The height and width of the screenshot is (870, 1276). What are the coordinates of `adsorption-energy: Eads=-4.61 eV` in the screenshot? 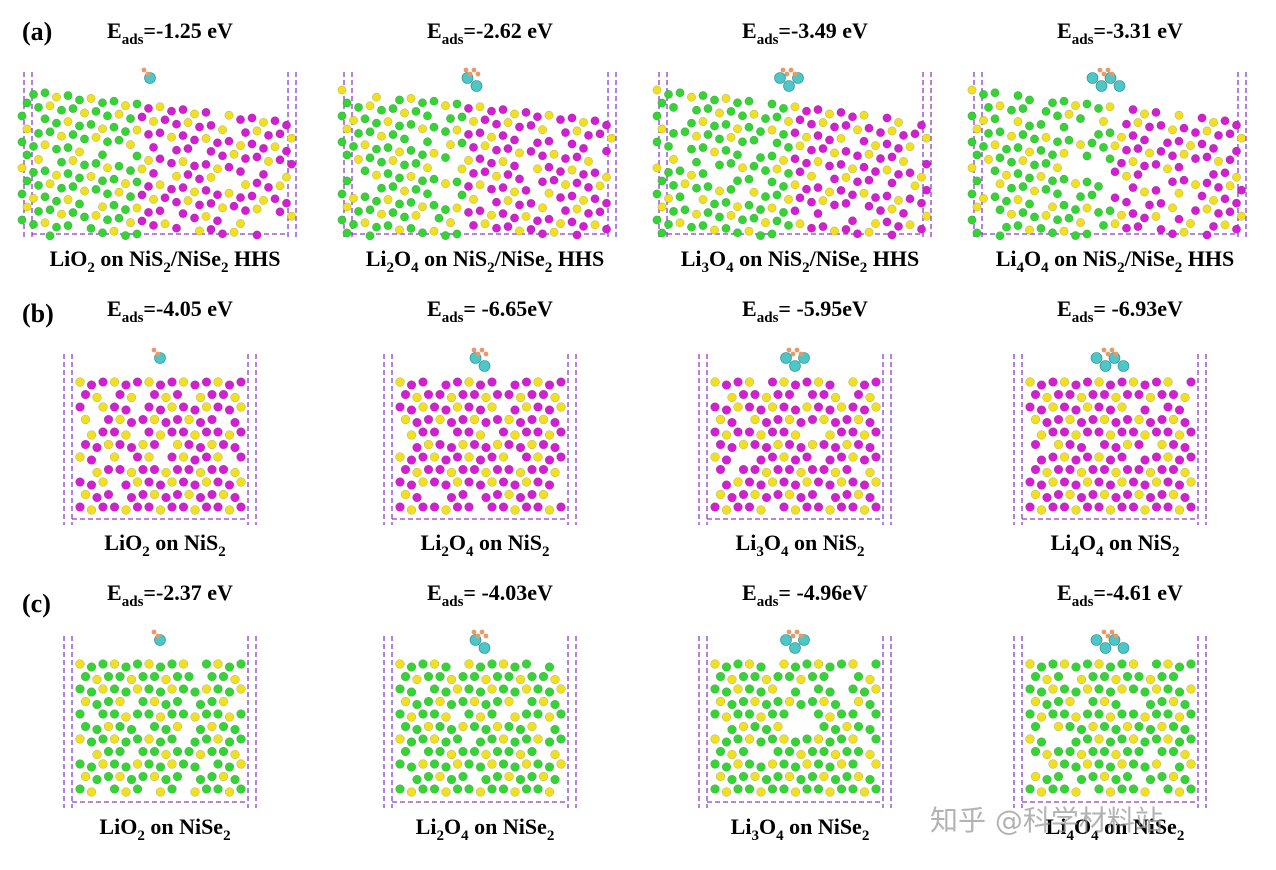 It's located at (1120, 595).